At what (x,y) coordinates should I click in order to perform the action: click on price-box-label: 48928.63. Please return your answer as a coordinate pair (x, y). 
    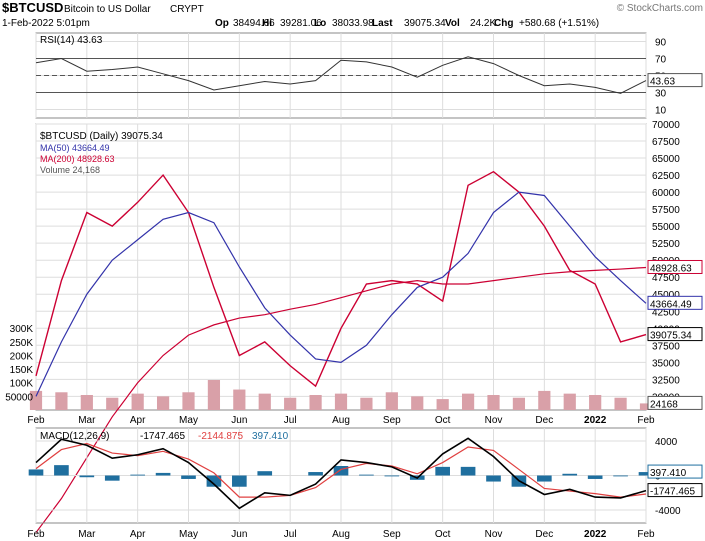
    Looking at the image, I should click on (671, 268).